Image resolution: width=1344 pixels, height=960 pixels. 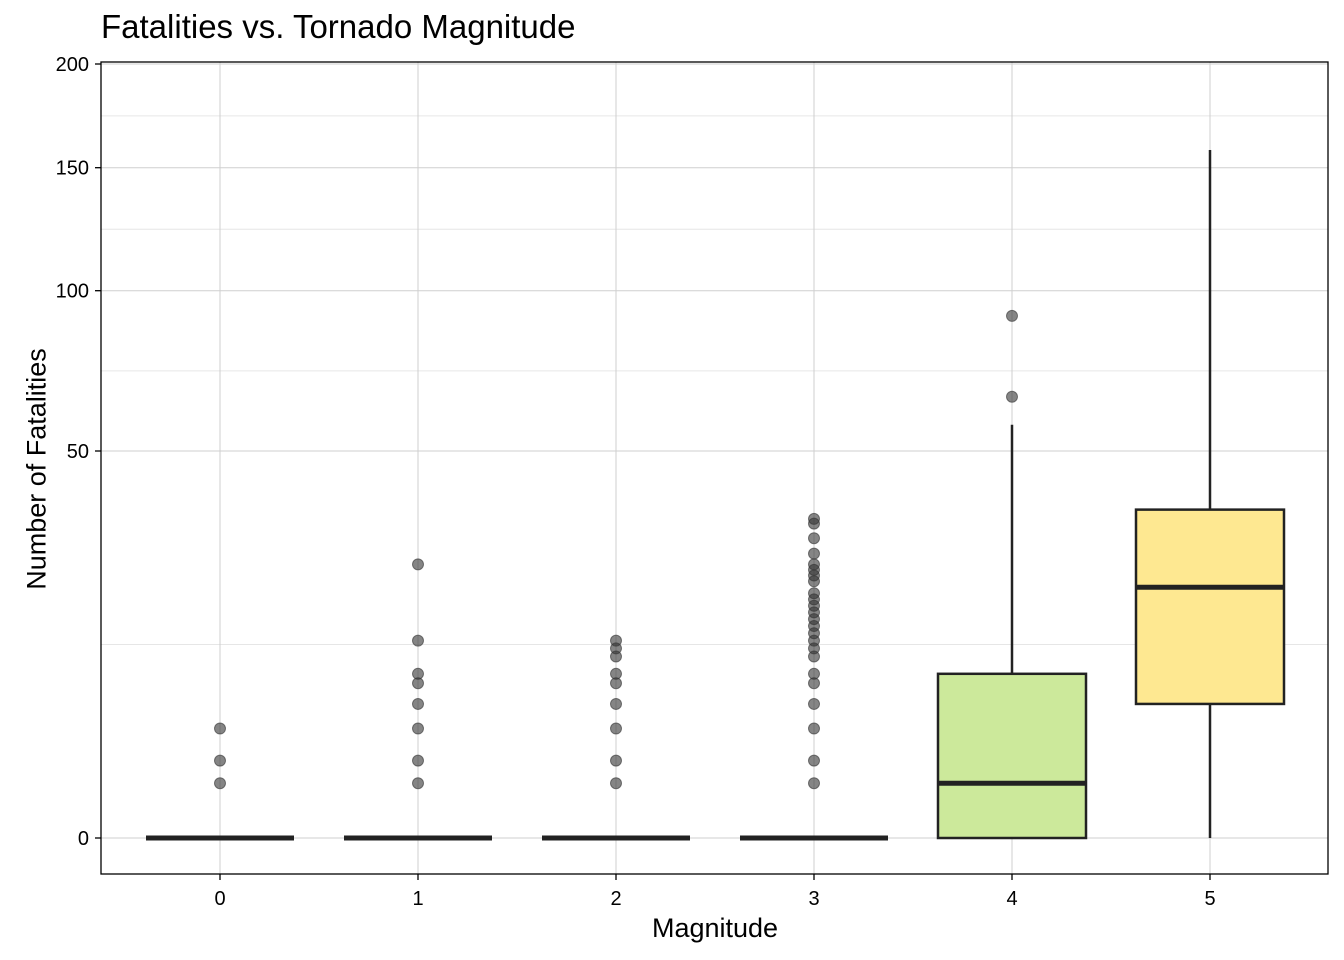 What do you see at coordinates (1209, 899) in the screenshot?
I see `x-tick-label: 5` at bounding box center [1209, 899].